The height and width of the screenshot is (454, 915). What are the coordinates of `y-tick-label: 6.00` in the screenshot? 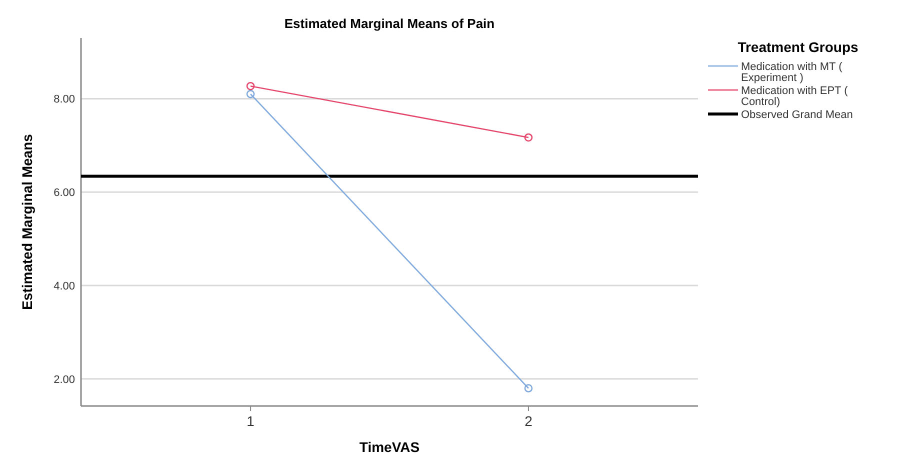 It's located at (64, 192).